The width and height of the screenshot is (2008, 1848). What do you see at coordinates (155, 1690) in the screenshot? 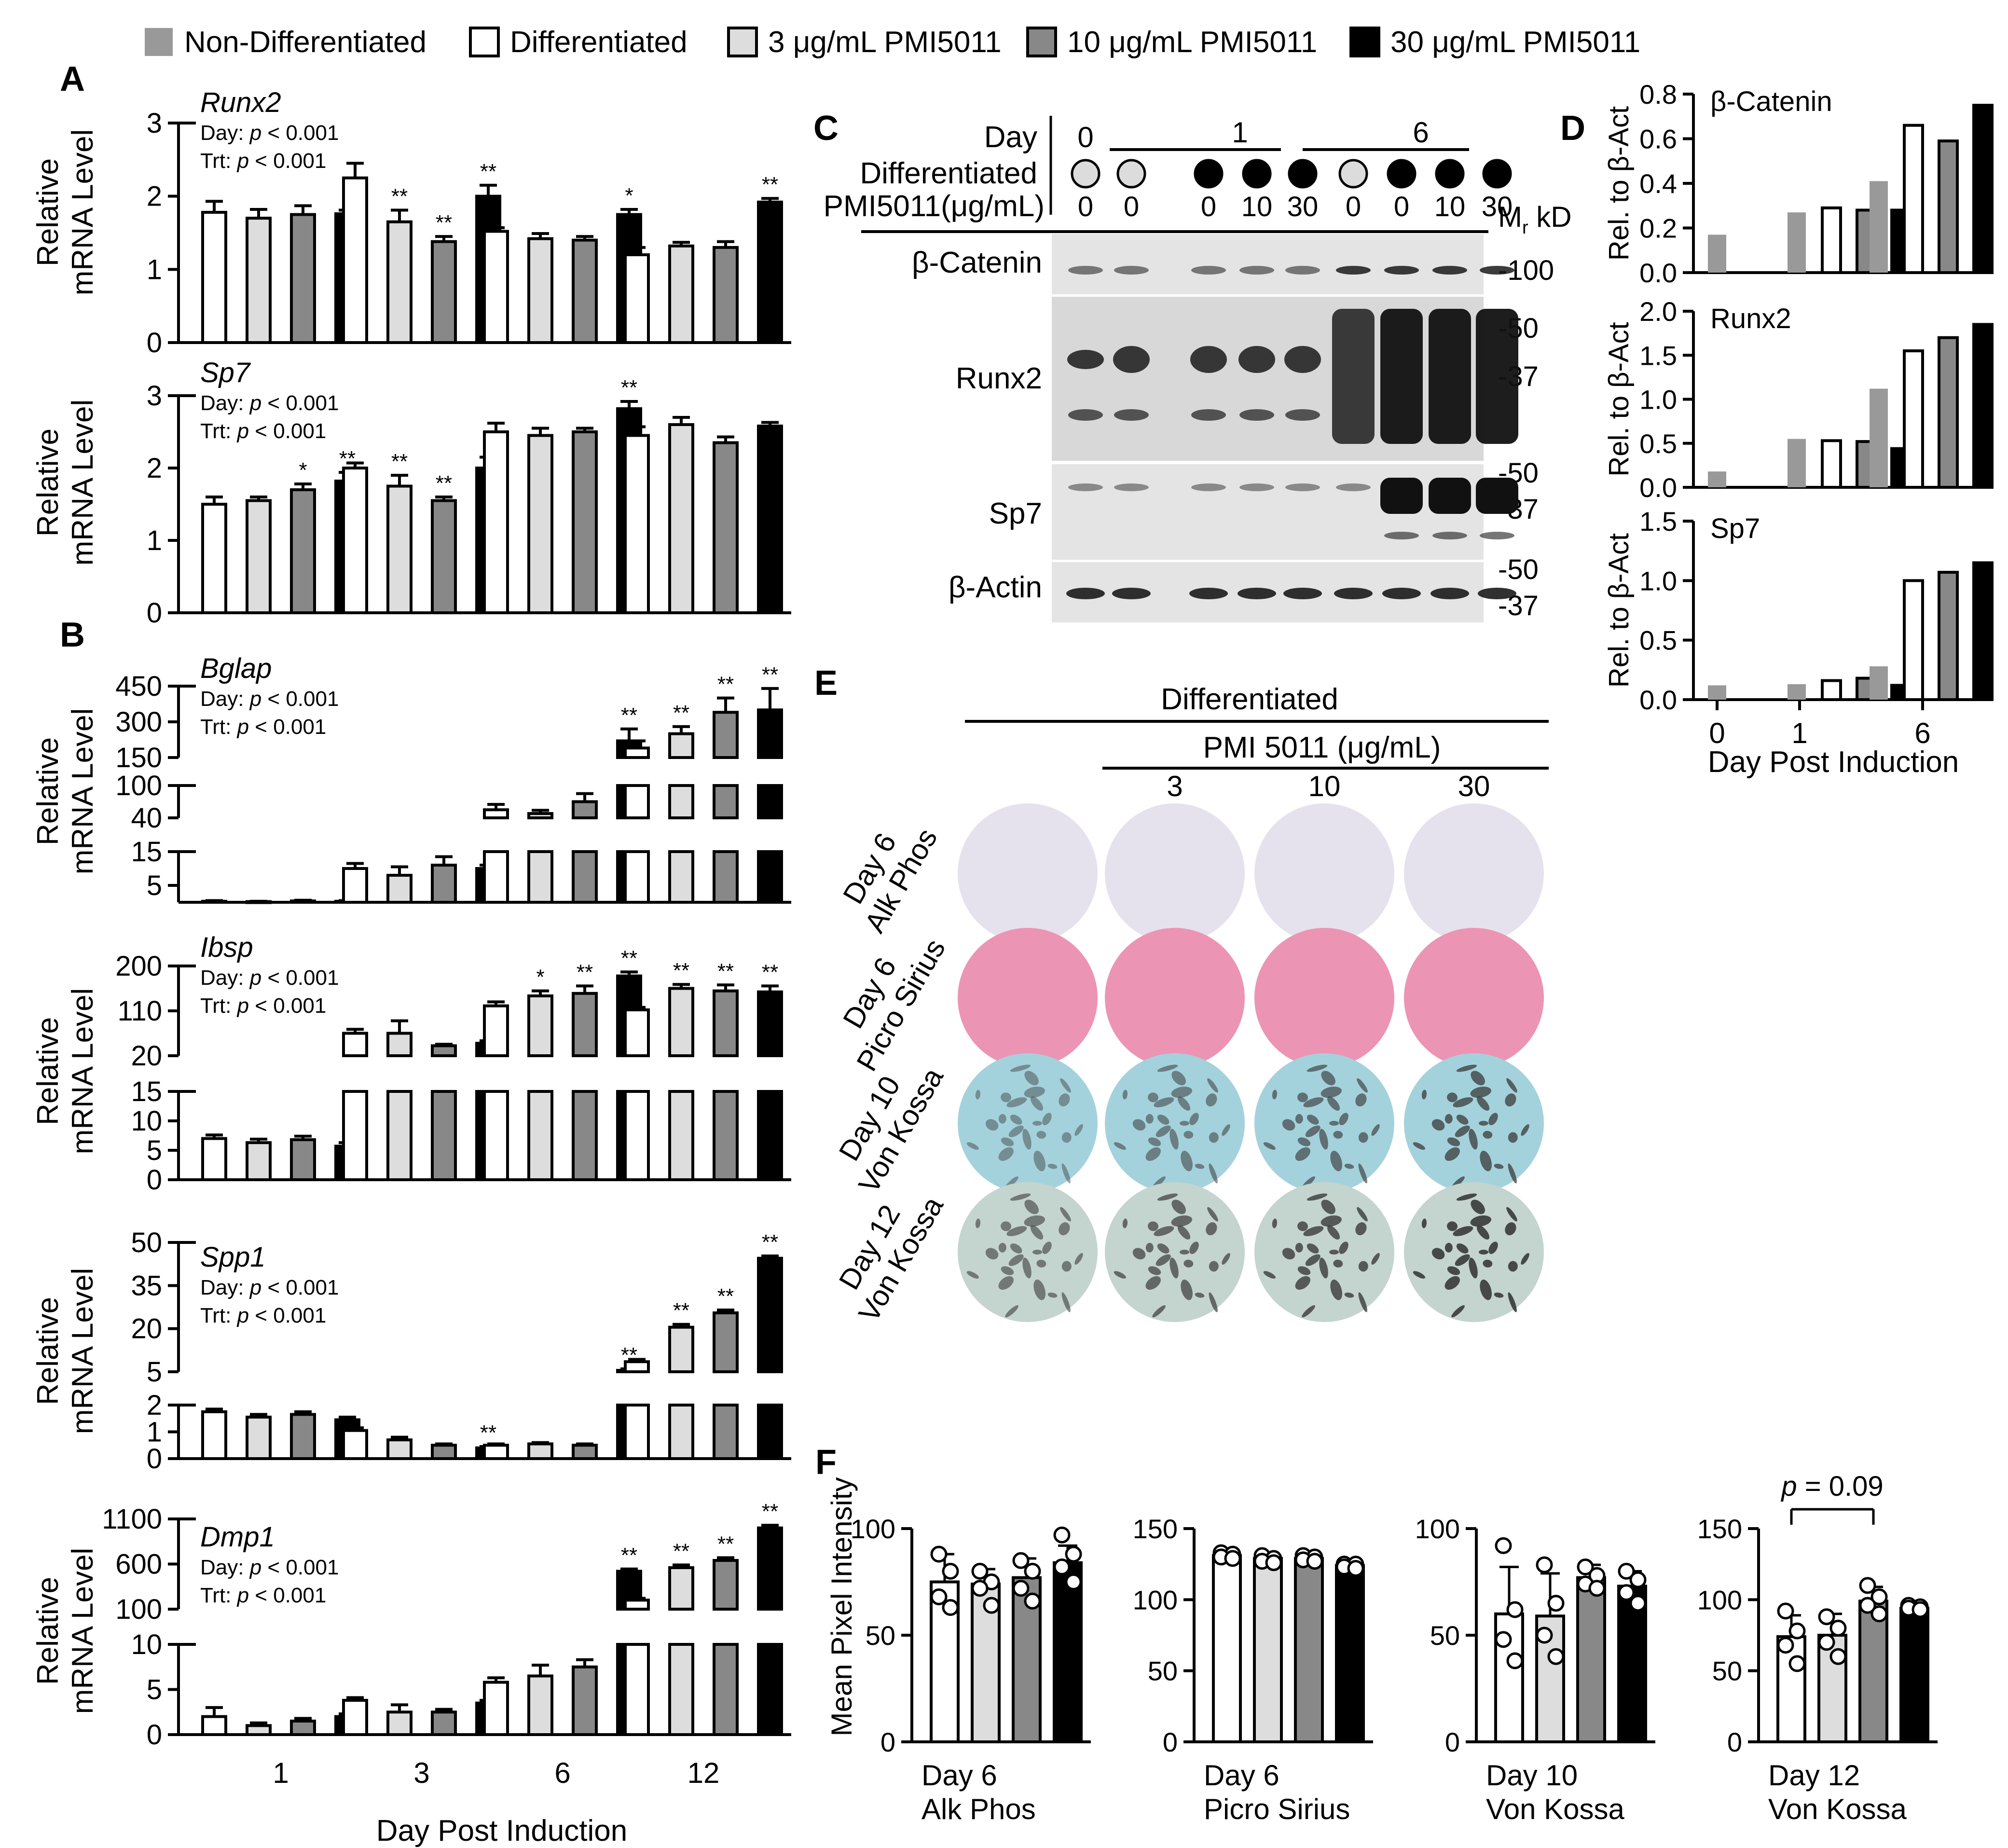
I see `y-tick-label: 5` at bounding box center [155, 1690].